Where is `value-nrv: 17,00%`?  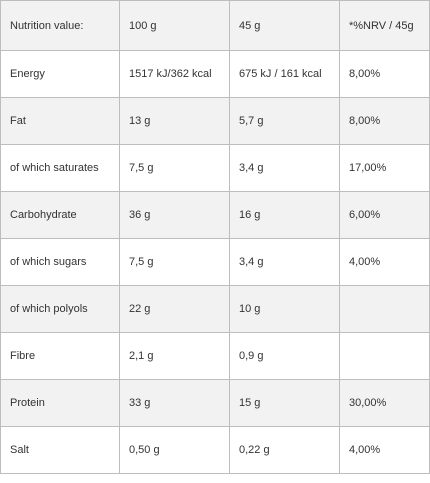
value-nrv: 17,00% is located at coordinates (384, 168).